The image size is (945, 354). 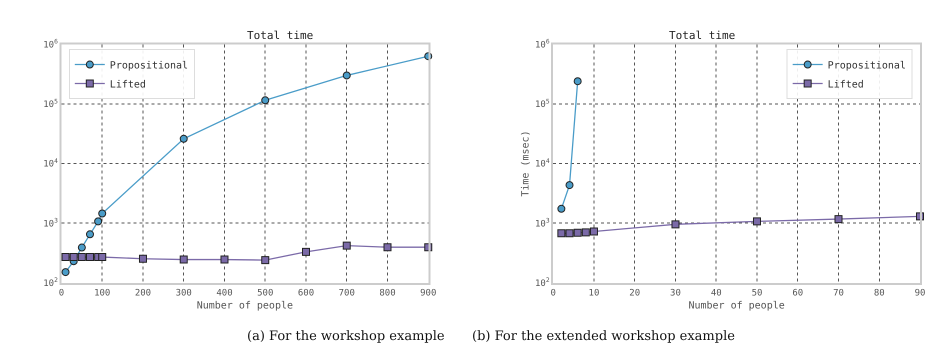 I want to click on x-tick-label: 50, so click(x=757, y=293).